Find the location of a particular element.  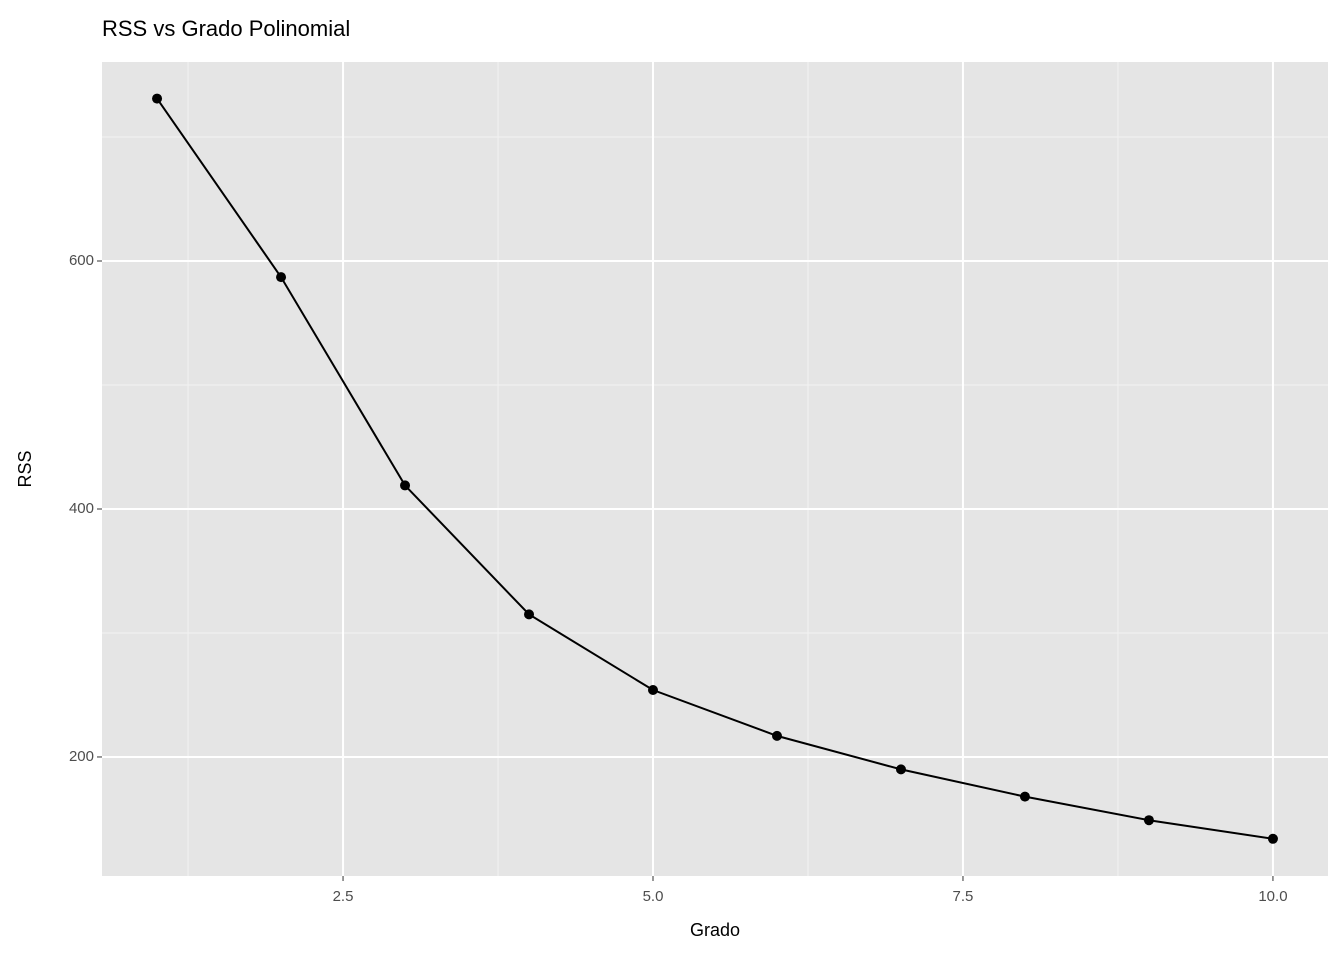

y-axis-label: RSS is located at coordinates (25, 468).